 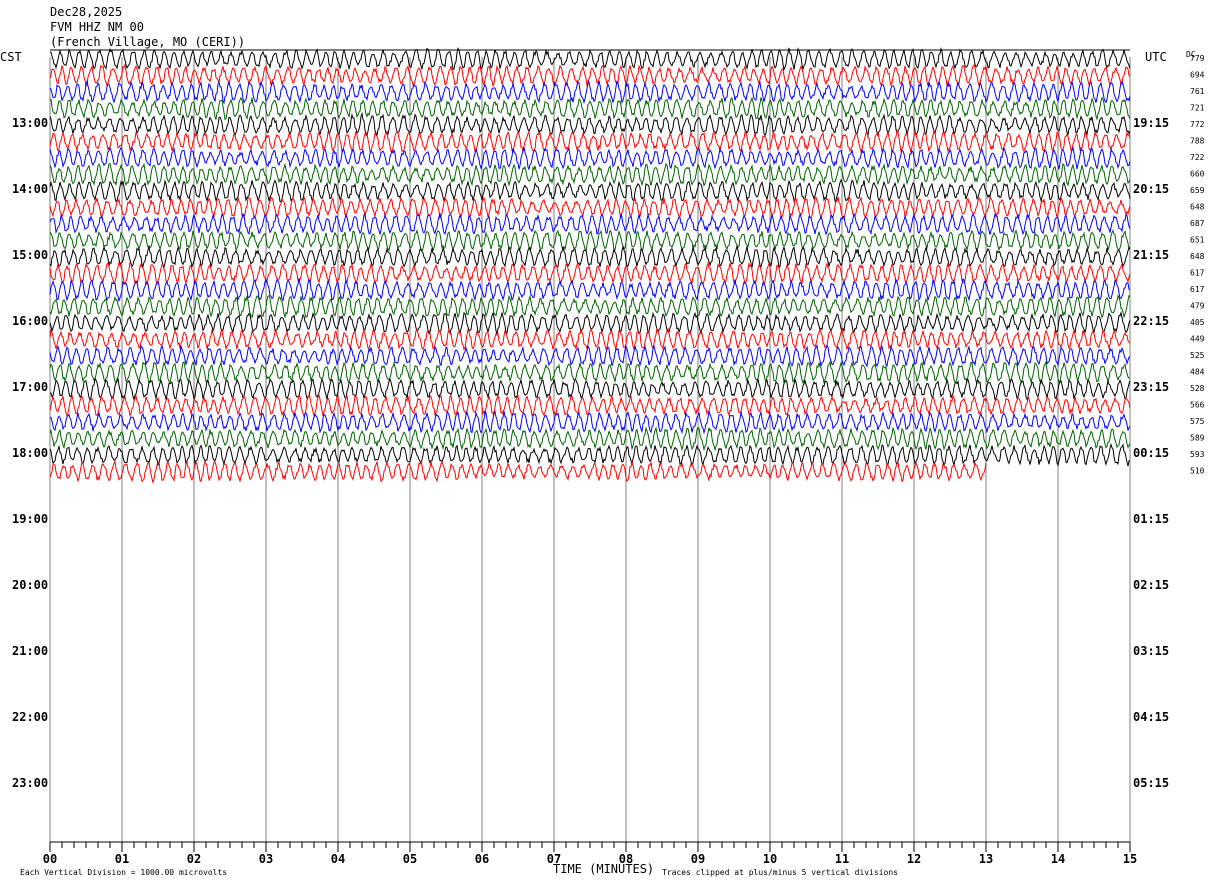 I want to click on x-tick-label: 04, so click(x=338, y=859).